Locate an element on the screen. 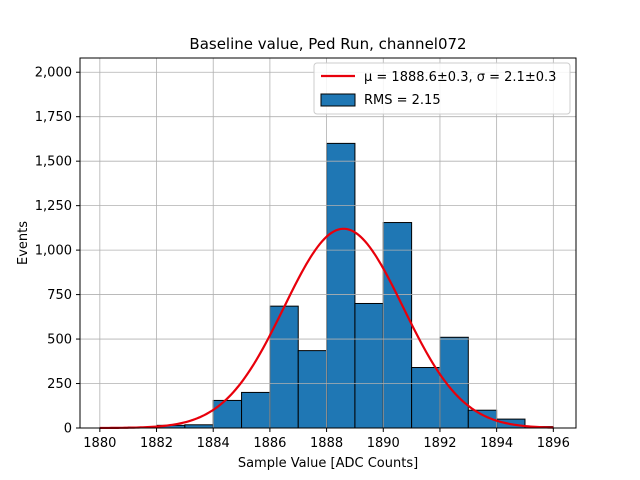 The height and width of the screenshot is (480, 640). y-axis-ticks: 0 250 500 750 1,000 1,250 1,500 1,750 2,000 is located at coordinates (57, 251).